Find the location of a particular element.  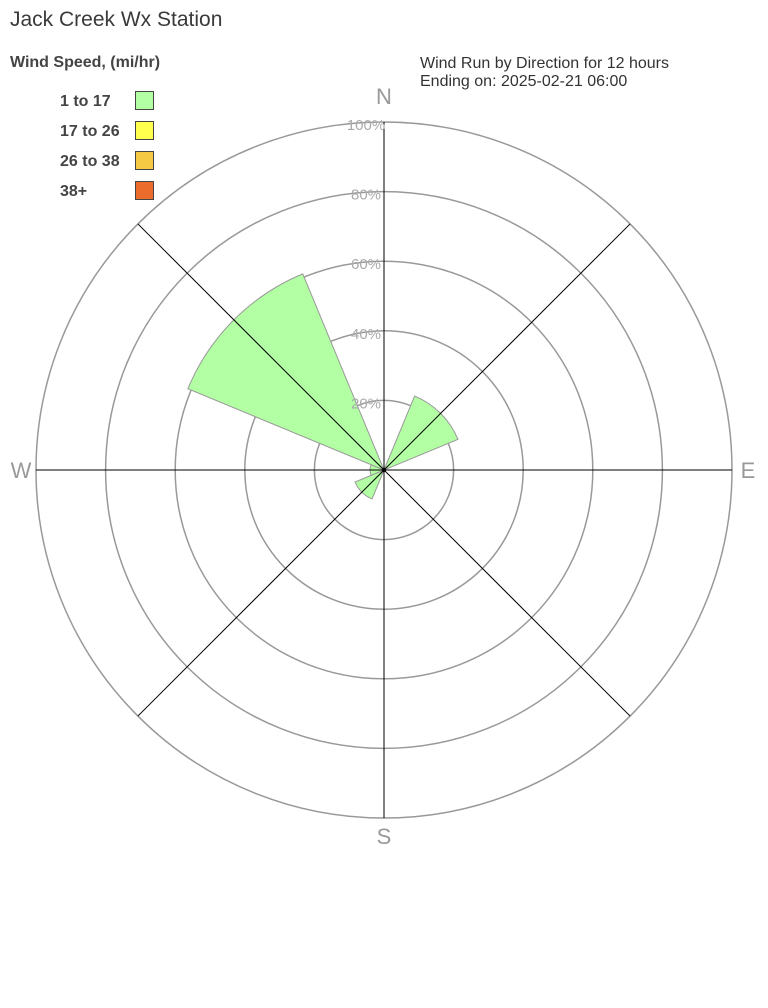

direction-label-w: W is located at coordinates (21, 470).